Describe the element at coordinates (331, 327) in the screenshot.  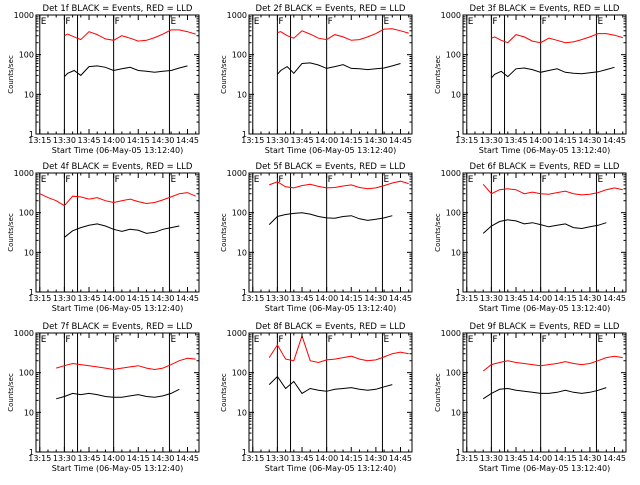
I see `panel-title: Det 8f BLACK = Events, RED = LLD` at that location.